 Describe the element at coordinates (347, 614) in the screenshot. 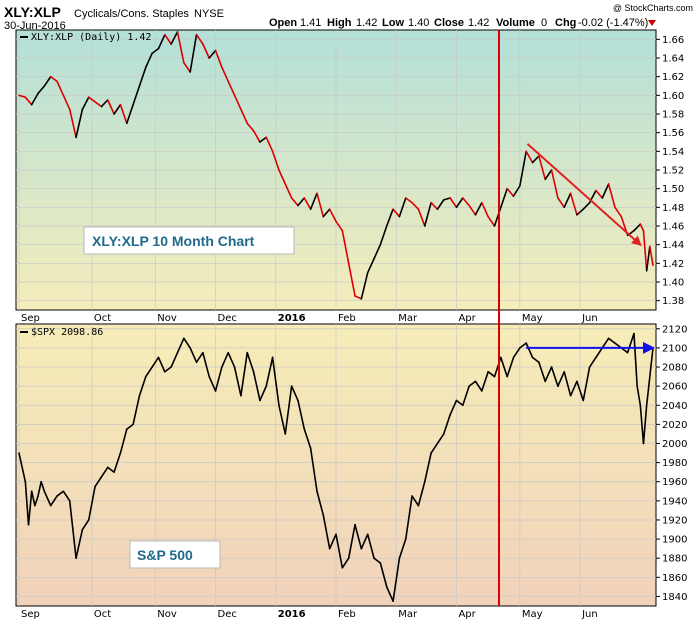

I see `spx-month-label: Feb` at that location.